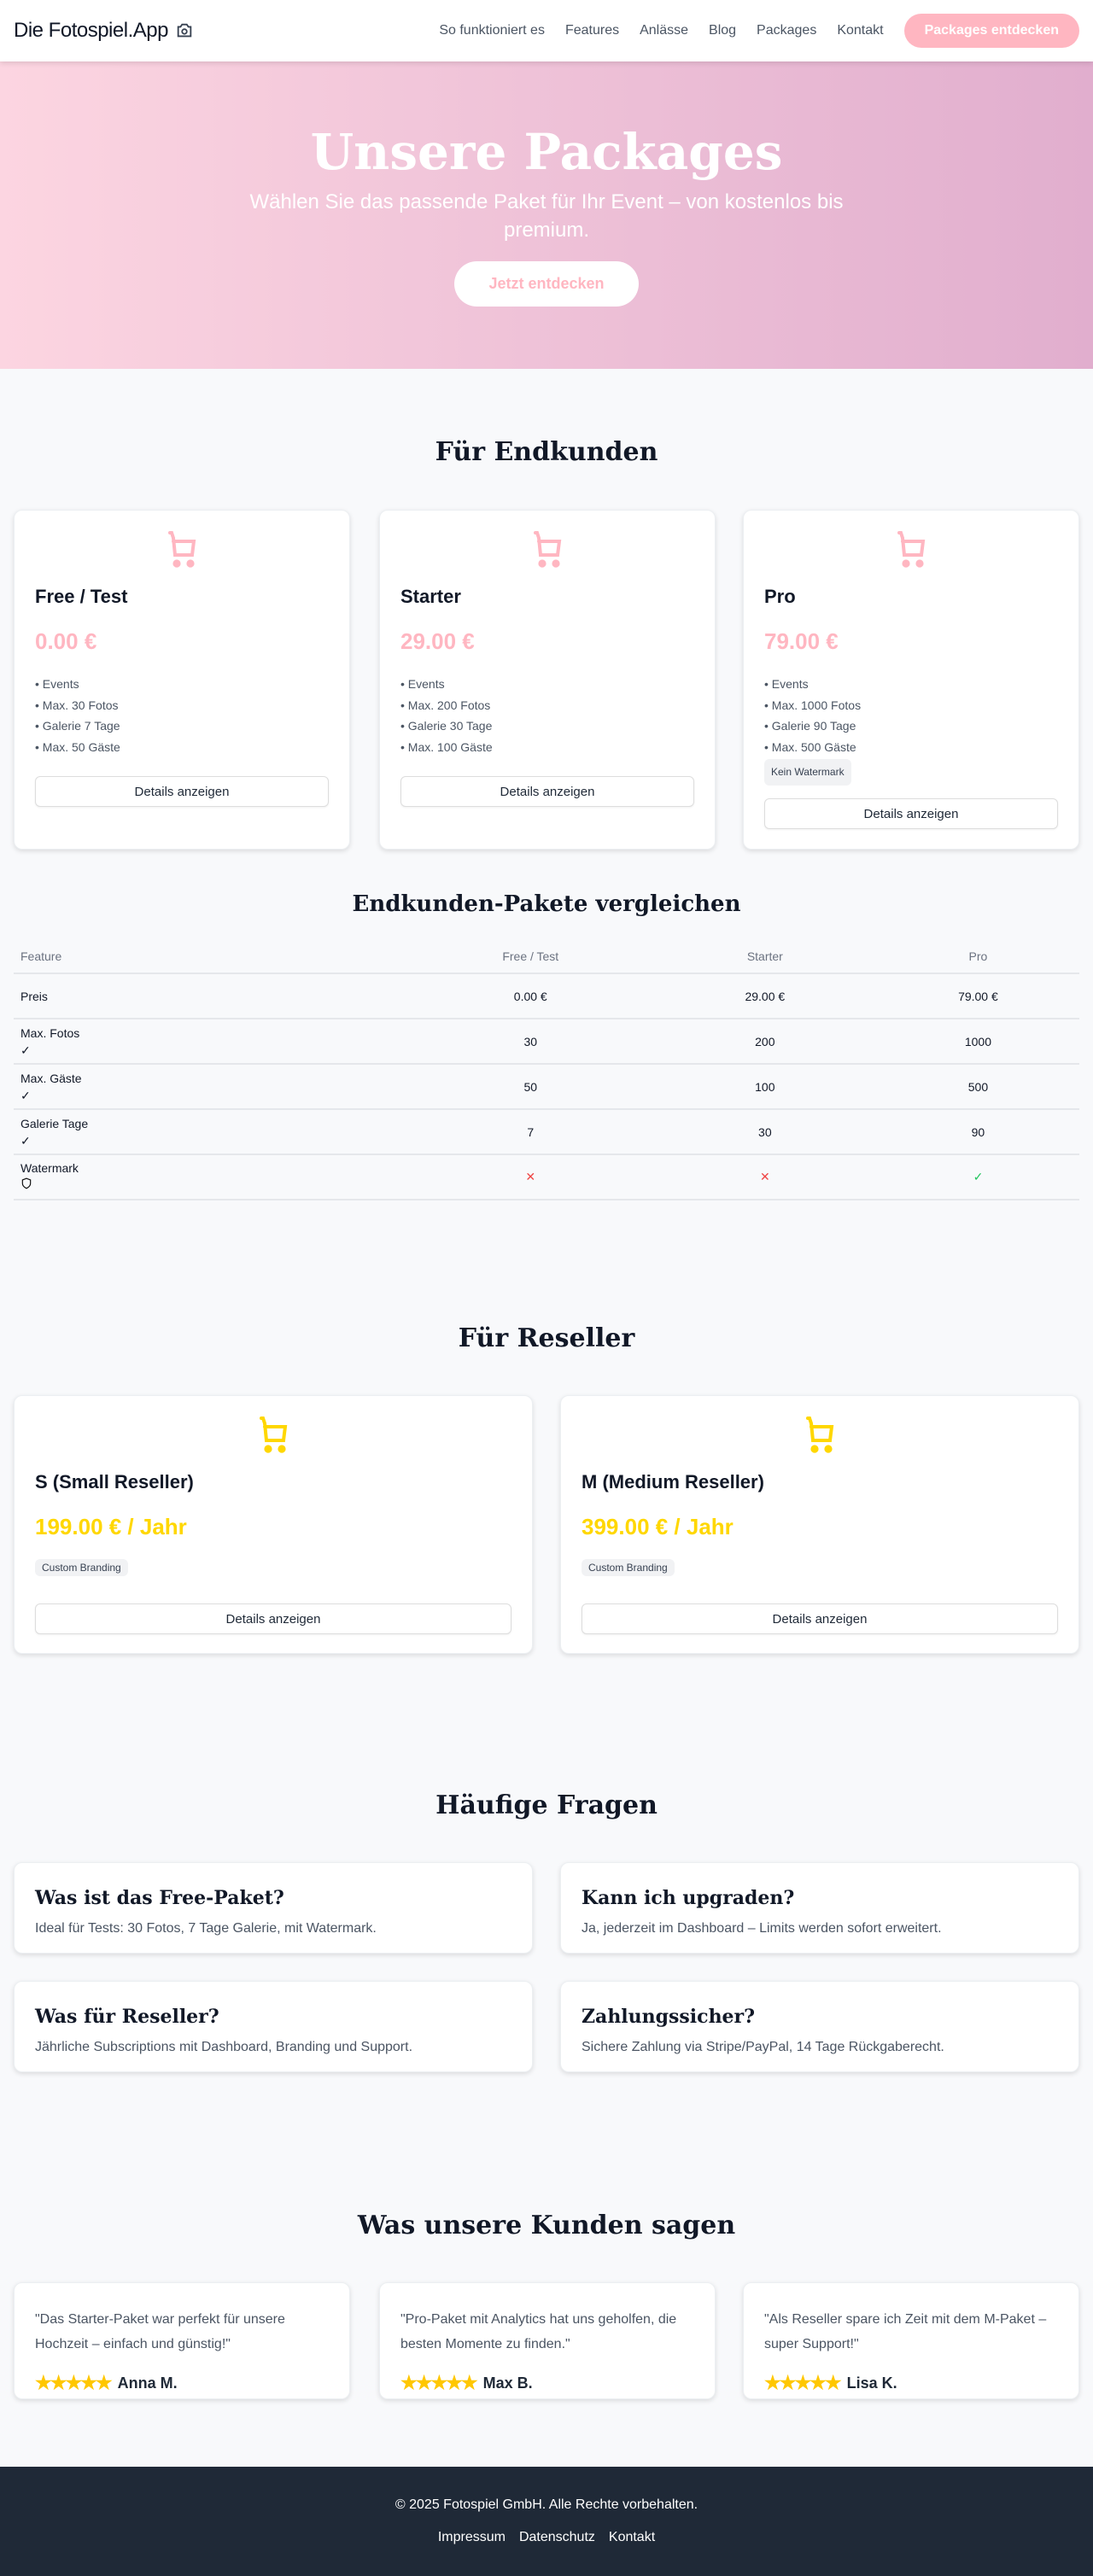 The height and width of the screenshot is (2576, 1093). What do you see at coordinates (54, 1123) in the screenshot?
I see `feature-label: Galerie Tage` at bounding box center [54, 1123].